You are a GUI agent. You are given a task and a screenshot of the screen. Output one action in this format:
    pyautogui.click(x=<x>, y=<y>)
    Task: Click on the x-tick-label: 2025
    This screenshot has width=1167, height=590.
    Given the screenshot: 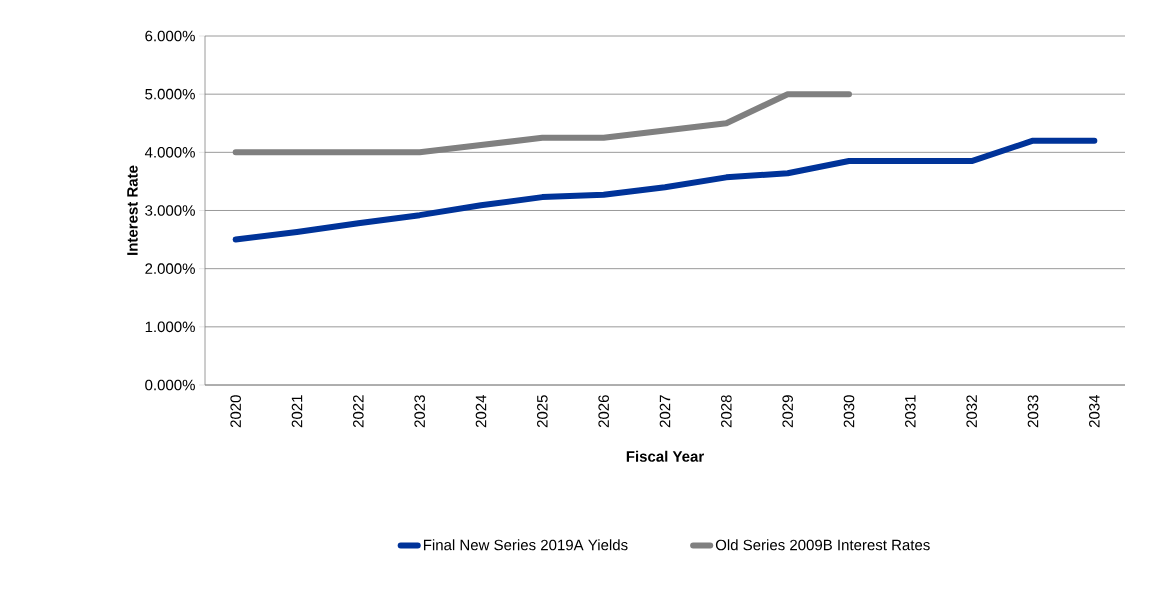 What is the action you would take?
    pyautogui.click(x=542, y=411)
    